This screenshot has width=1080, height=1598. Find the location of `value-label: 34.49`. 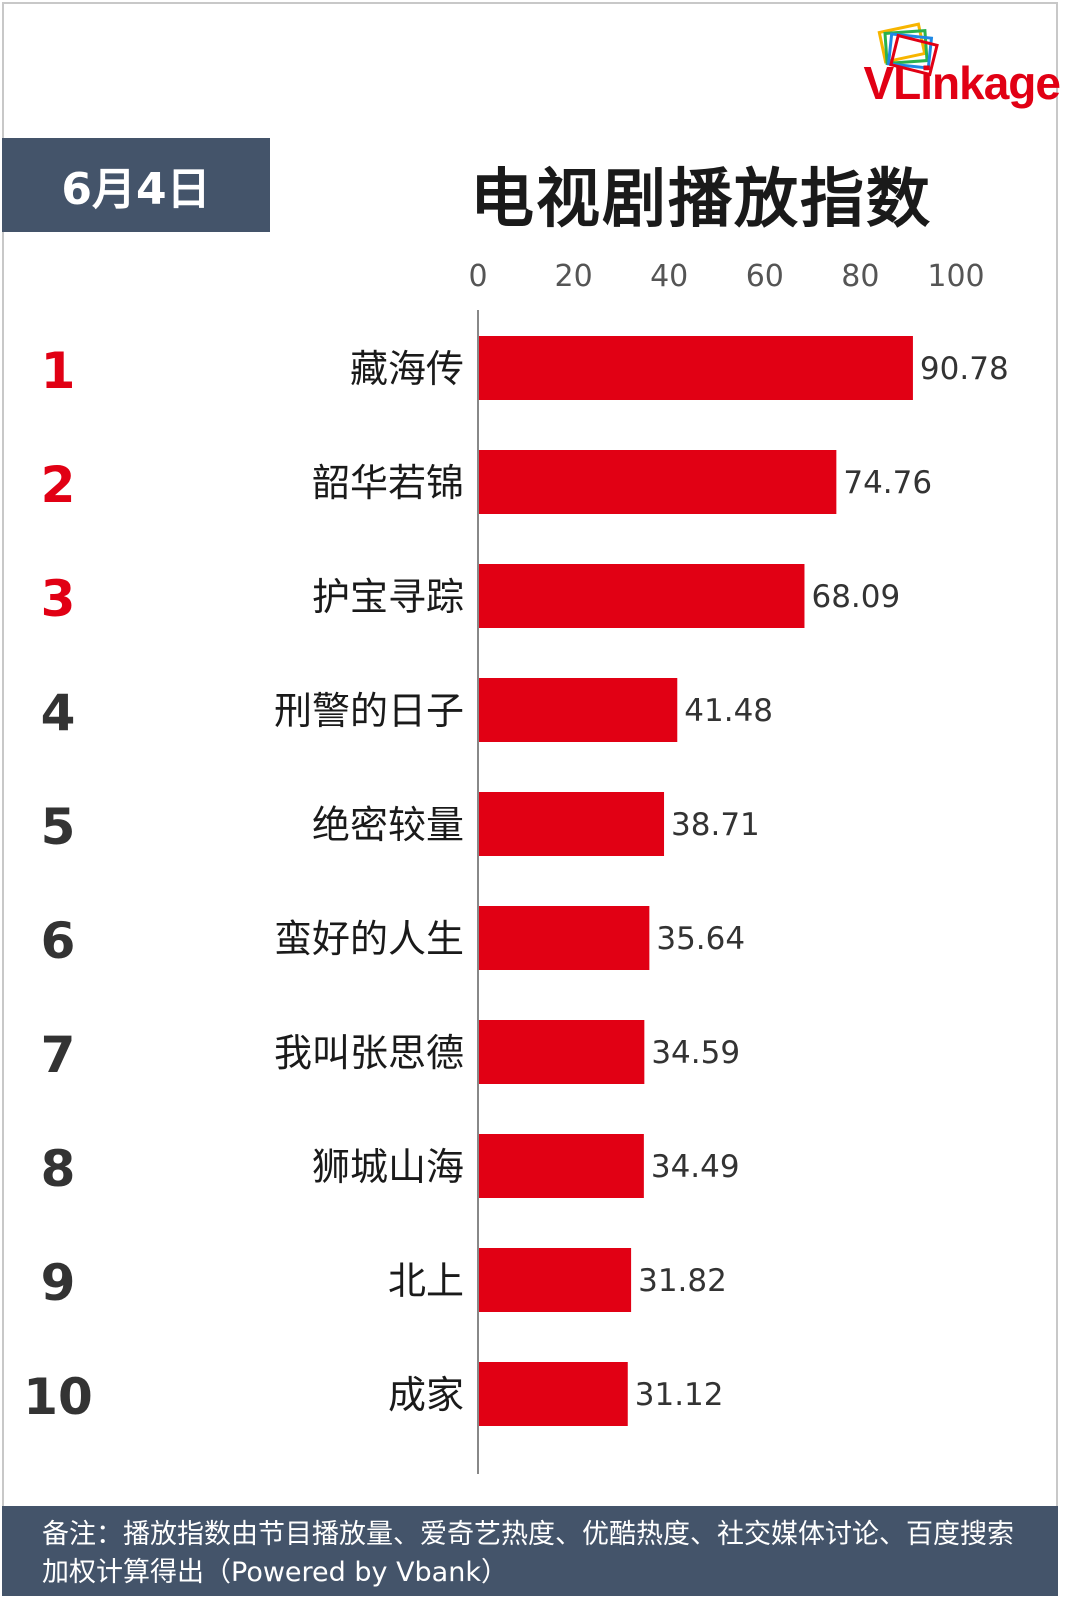

value-label: 34.49 is located at coordinates (695, 1167).